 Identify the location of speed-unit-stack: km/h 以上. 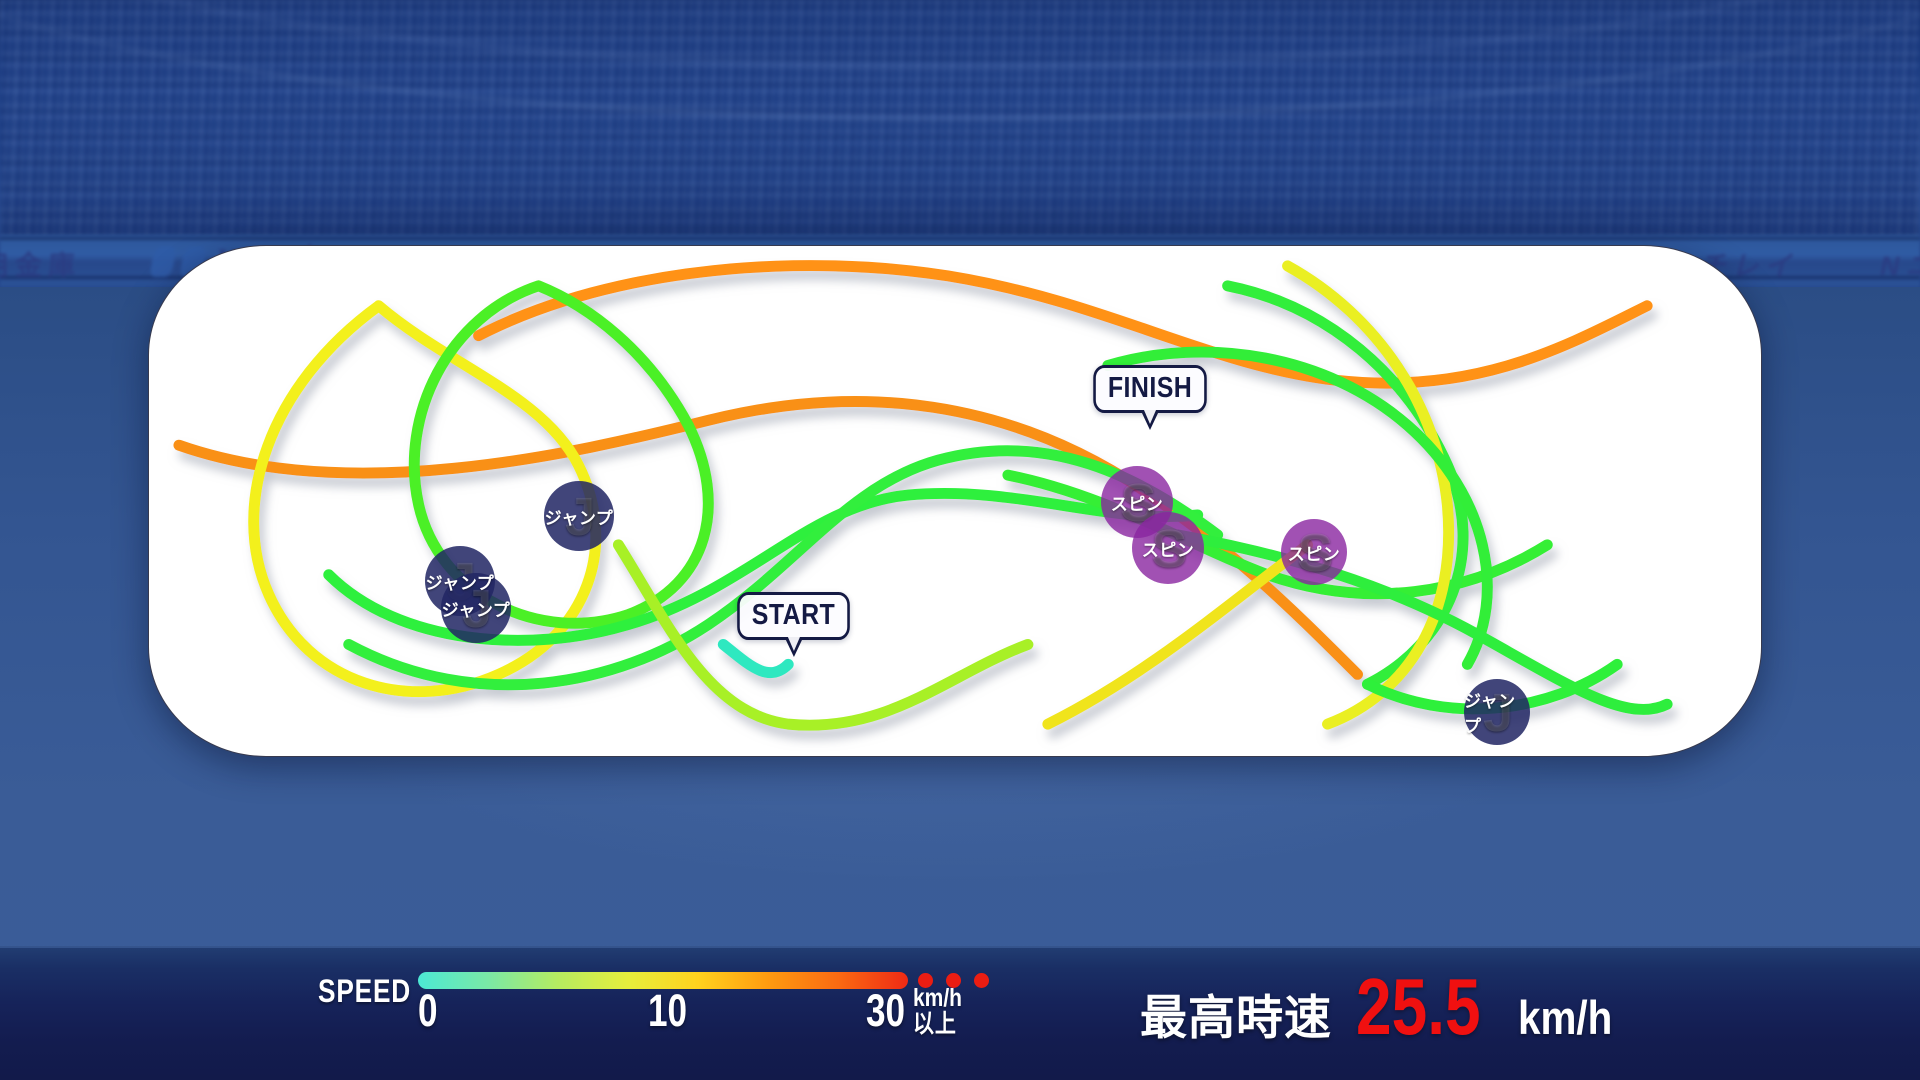
(938, 1011).